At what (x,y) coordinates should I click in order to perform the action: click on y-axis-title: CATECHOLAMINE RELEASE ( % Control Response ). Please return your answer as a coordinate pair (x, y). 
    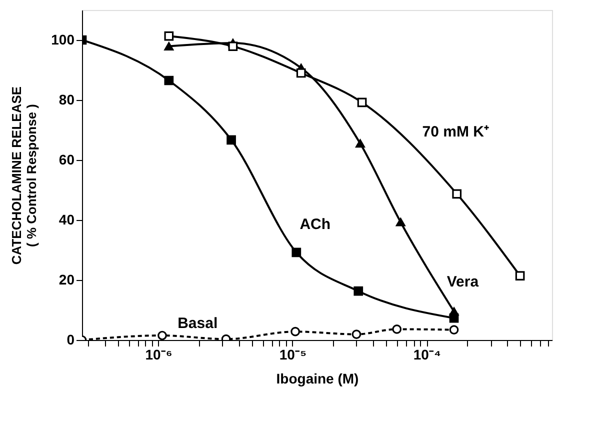
    Looking at the image, I should click on (24, 175).